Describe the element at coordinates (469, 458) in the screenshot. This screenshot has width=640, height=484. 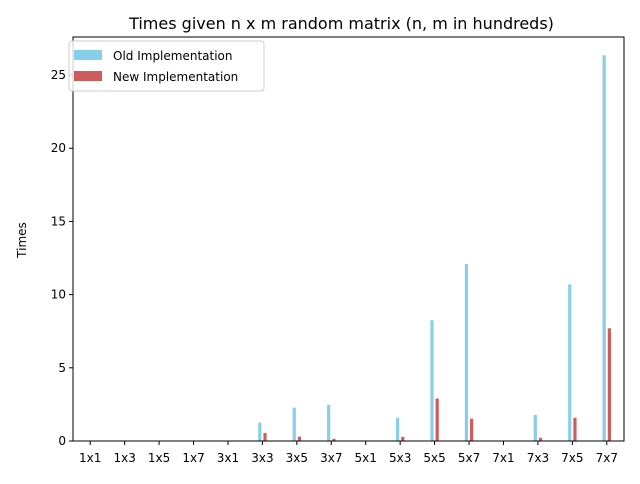
I see `x-tick-label-5x7: 5x7` at that location.